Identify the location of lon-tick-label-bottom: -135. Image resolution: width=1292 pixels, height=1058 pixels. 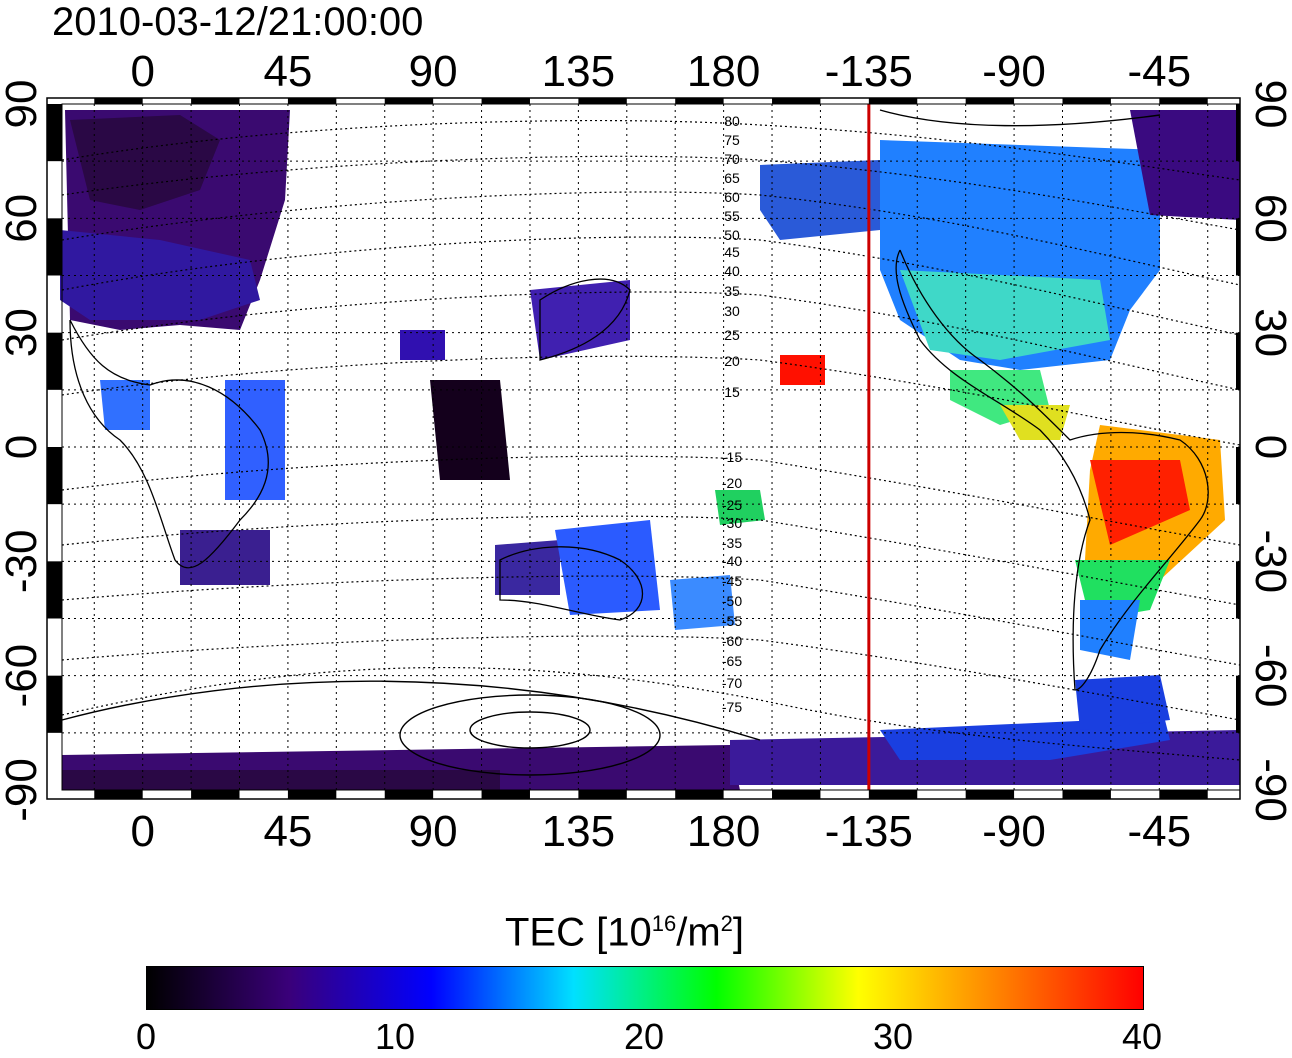
(869, 831).